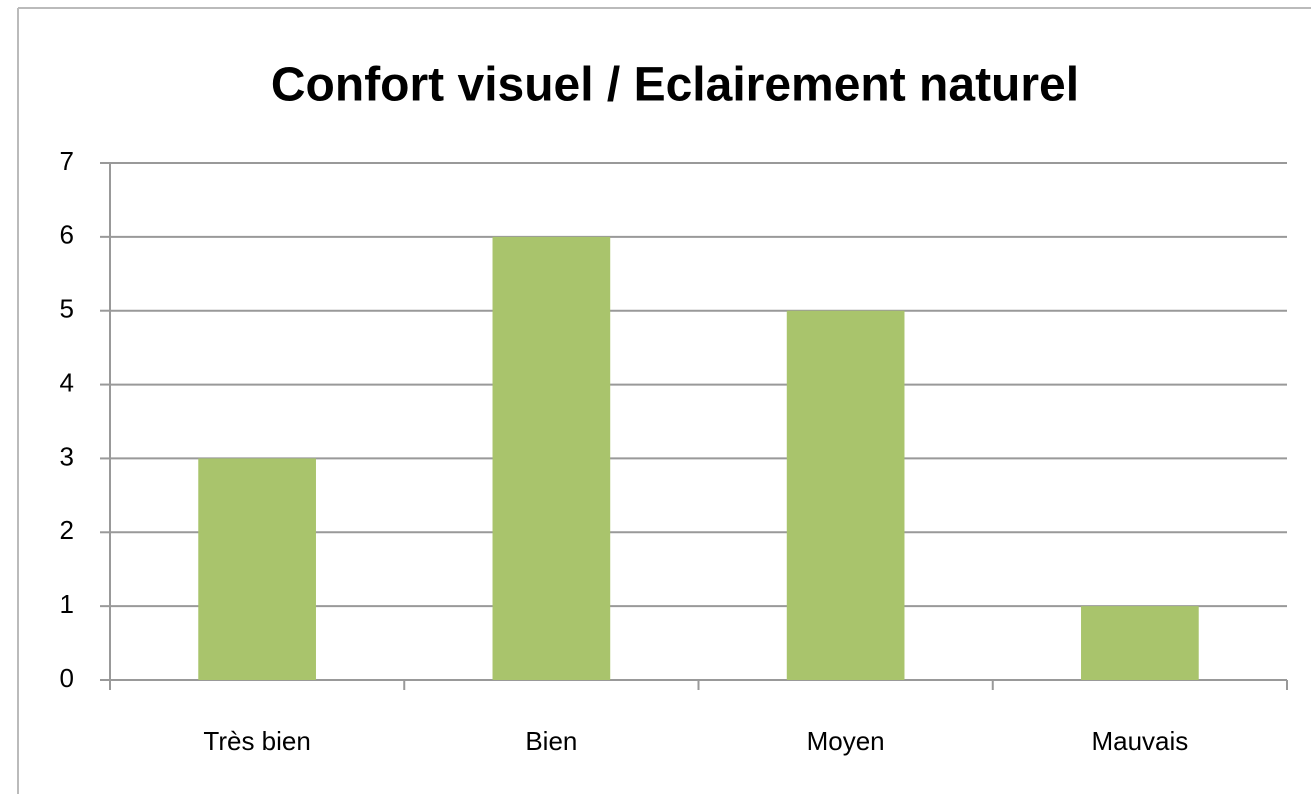 This screenshot has width=1311, height=794. What do you see at coordinates (1139, 741) in the screenshot?
I see `x-tick-label: Mauvais` at bounding box center [1139, 741].